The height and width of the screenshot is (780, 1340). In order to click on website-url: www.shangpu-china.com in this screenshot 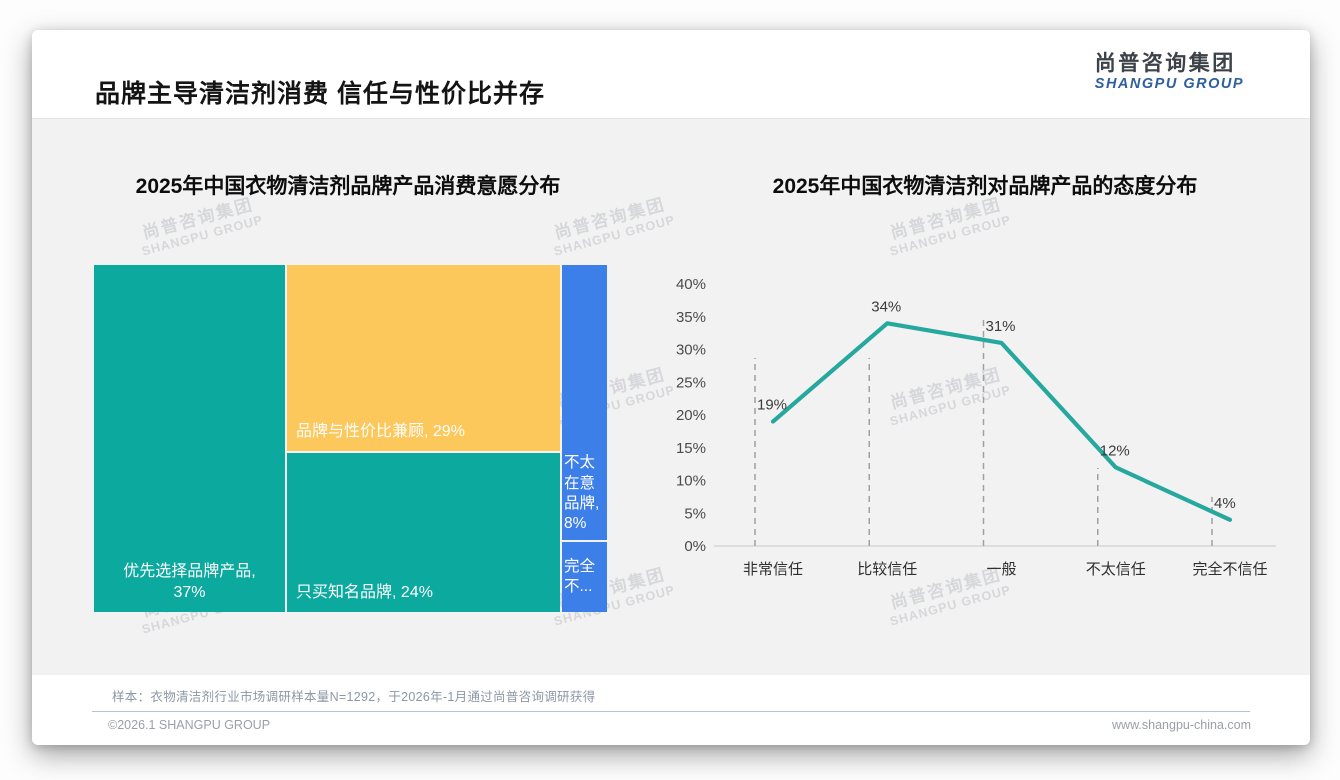, I will do `click(1181, 725)`.